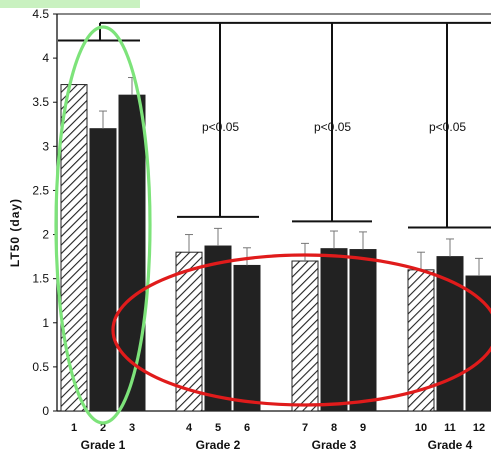  What do you see at coordinates (103, 445) in the screenshot?
I see `group-label: Grade 1` at bounding box center [103, 445].